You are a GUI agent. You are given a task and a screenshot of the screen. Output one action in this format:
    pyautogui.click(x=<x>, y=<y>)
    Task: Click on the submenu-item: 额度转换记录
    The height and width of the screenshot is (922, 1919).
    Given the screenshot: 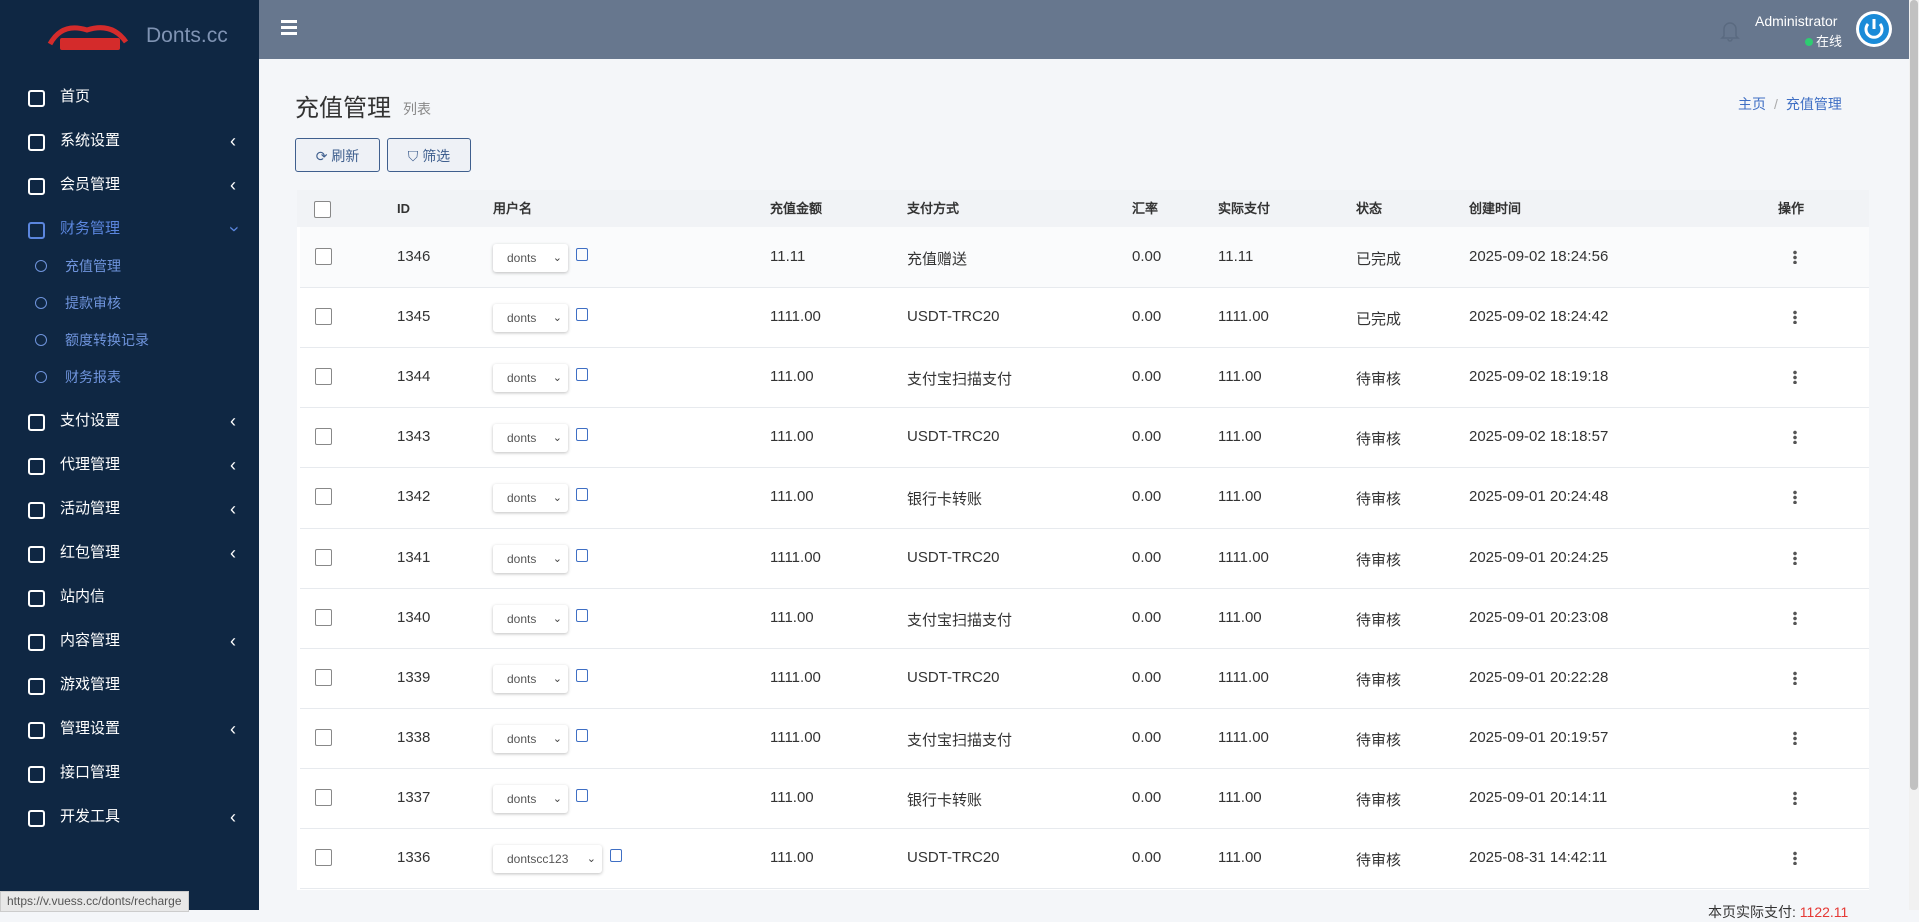 What is the action you would take?
    pyautogui.click(x=129, y=340)
    